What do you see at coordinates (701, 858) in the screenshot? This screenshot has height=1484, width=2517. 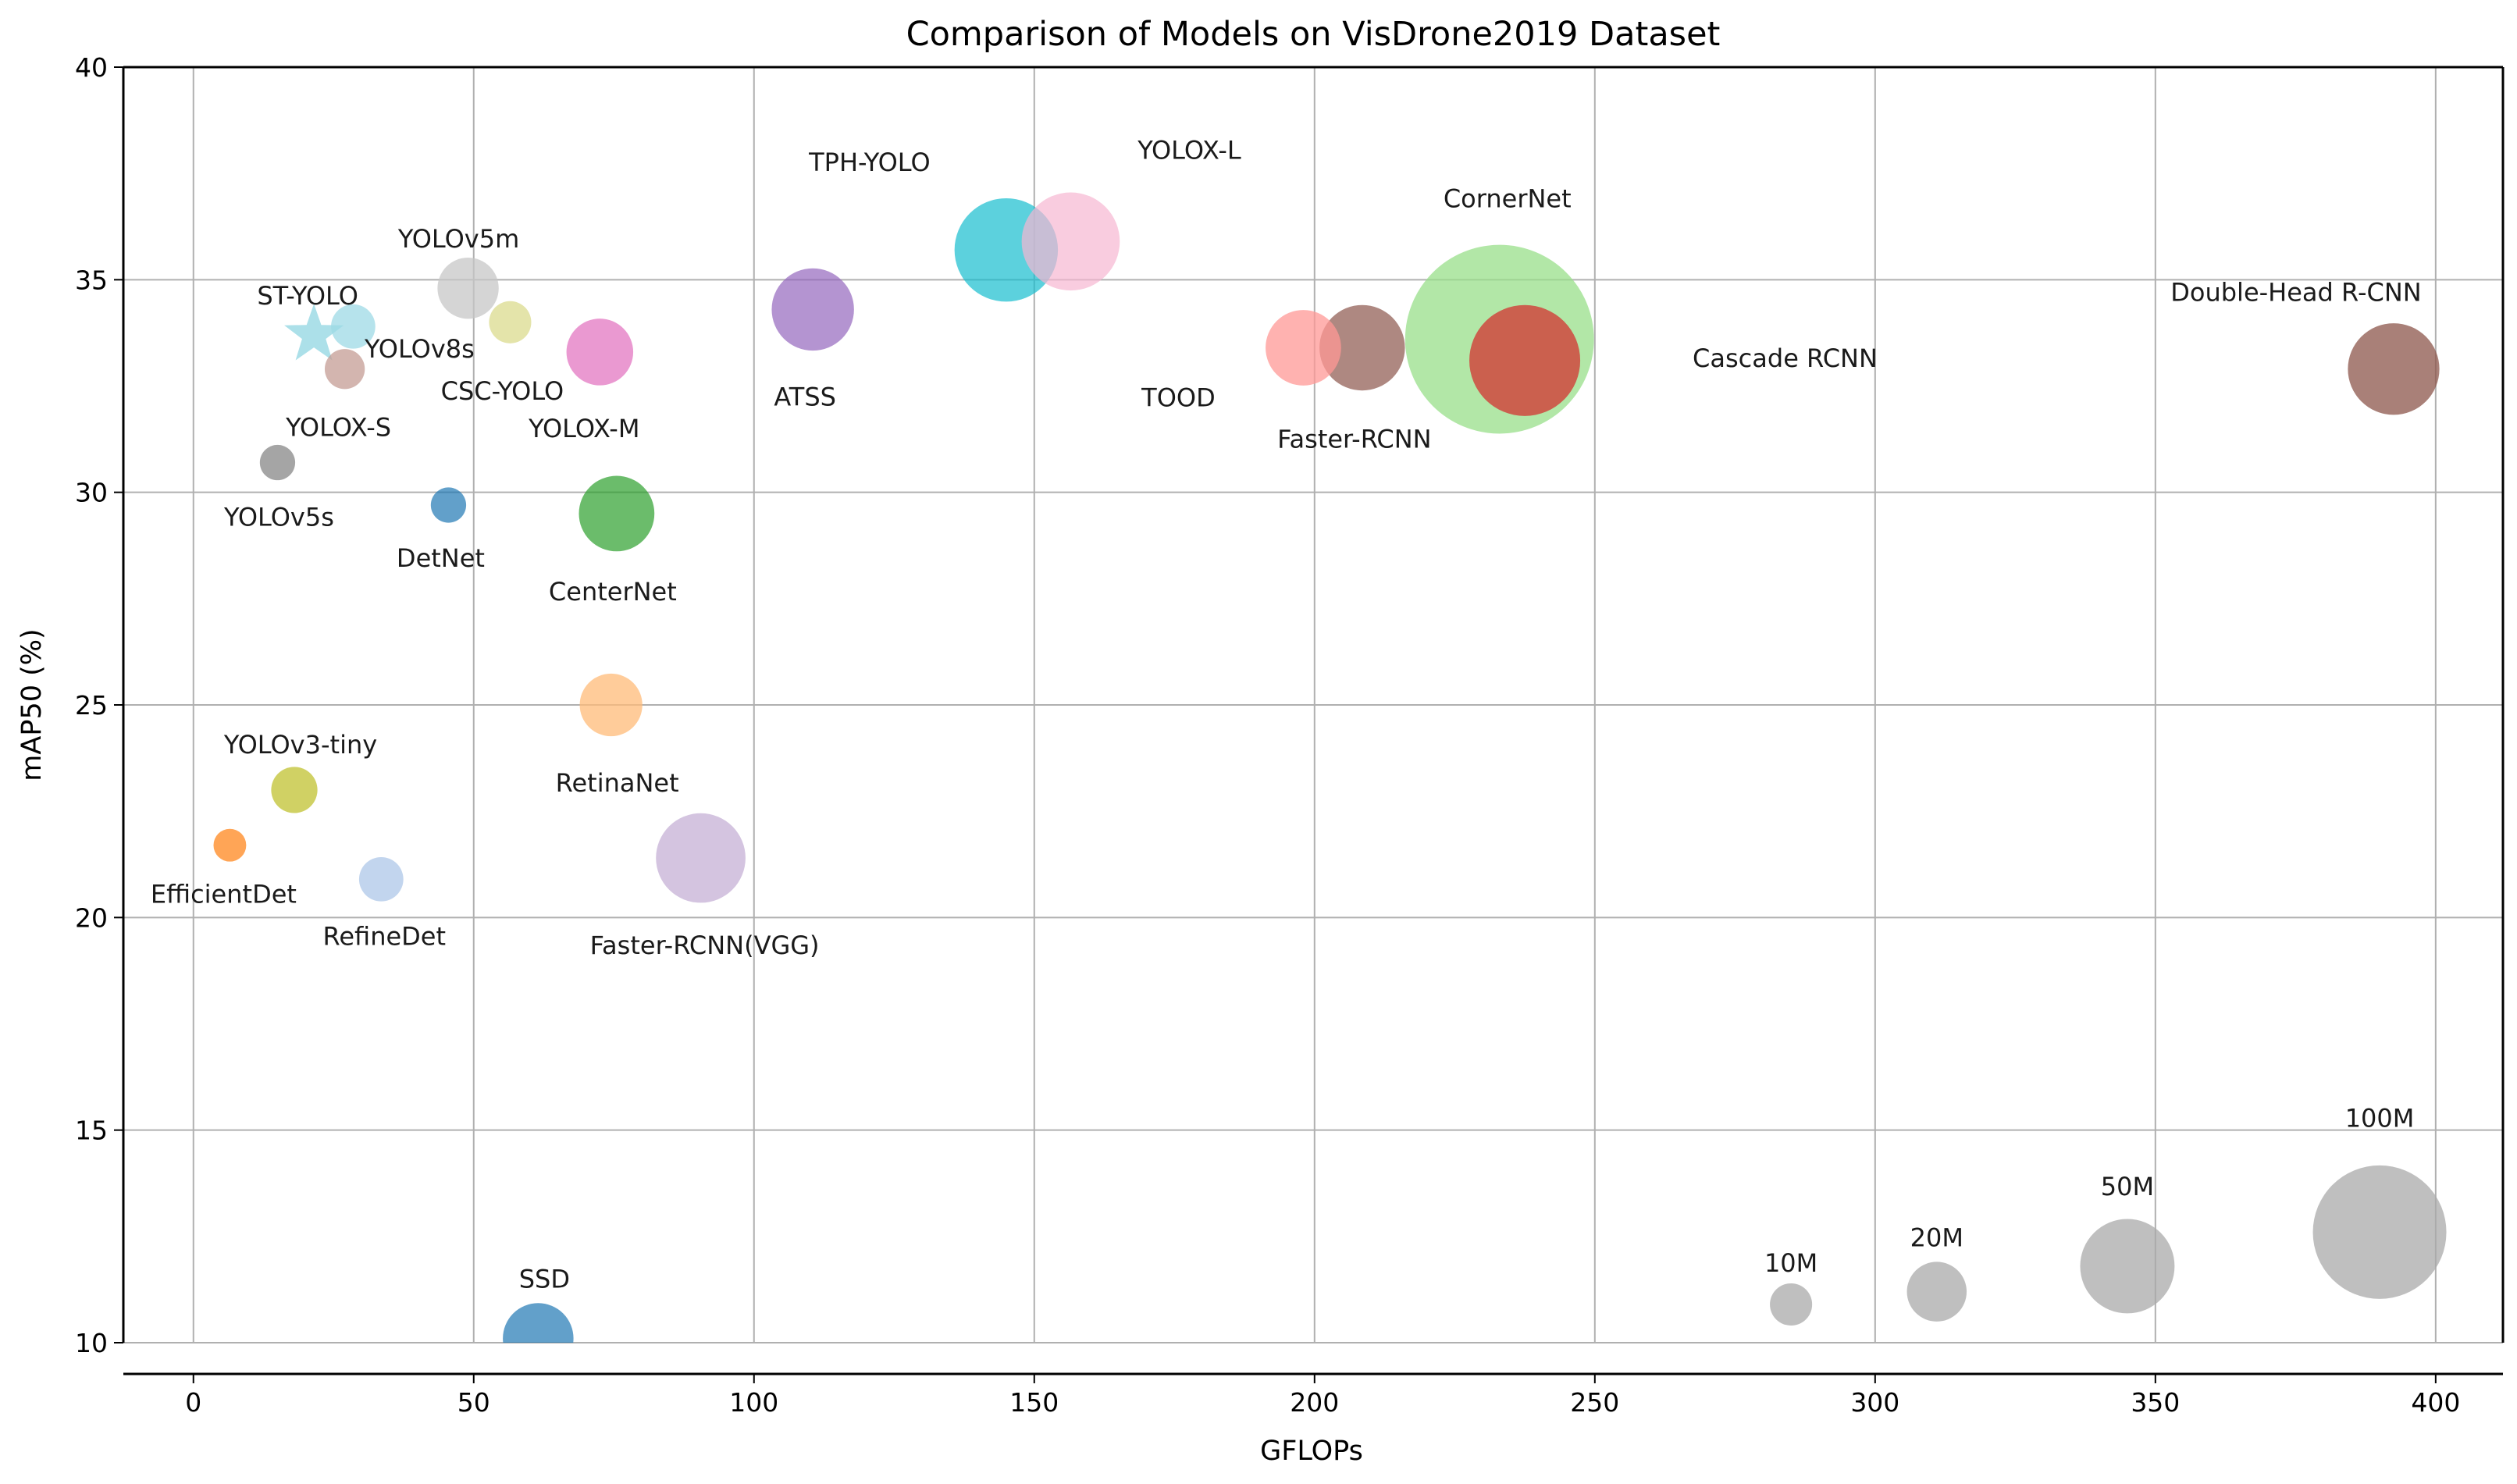 I see `point-faster-rcnn-vgg-point` at bounding box center [701, 858].